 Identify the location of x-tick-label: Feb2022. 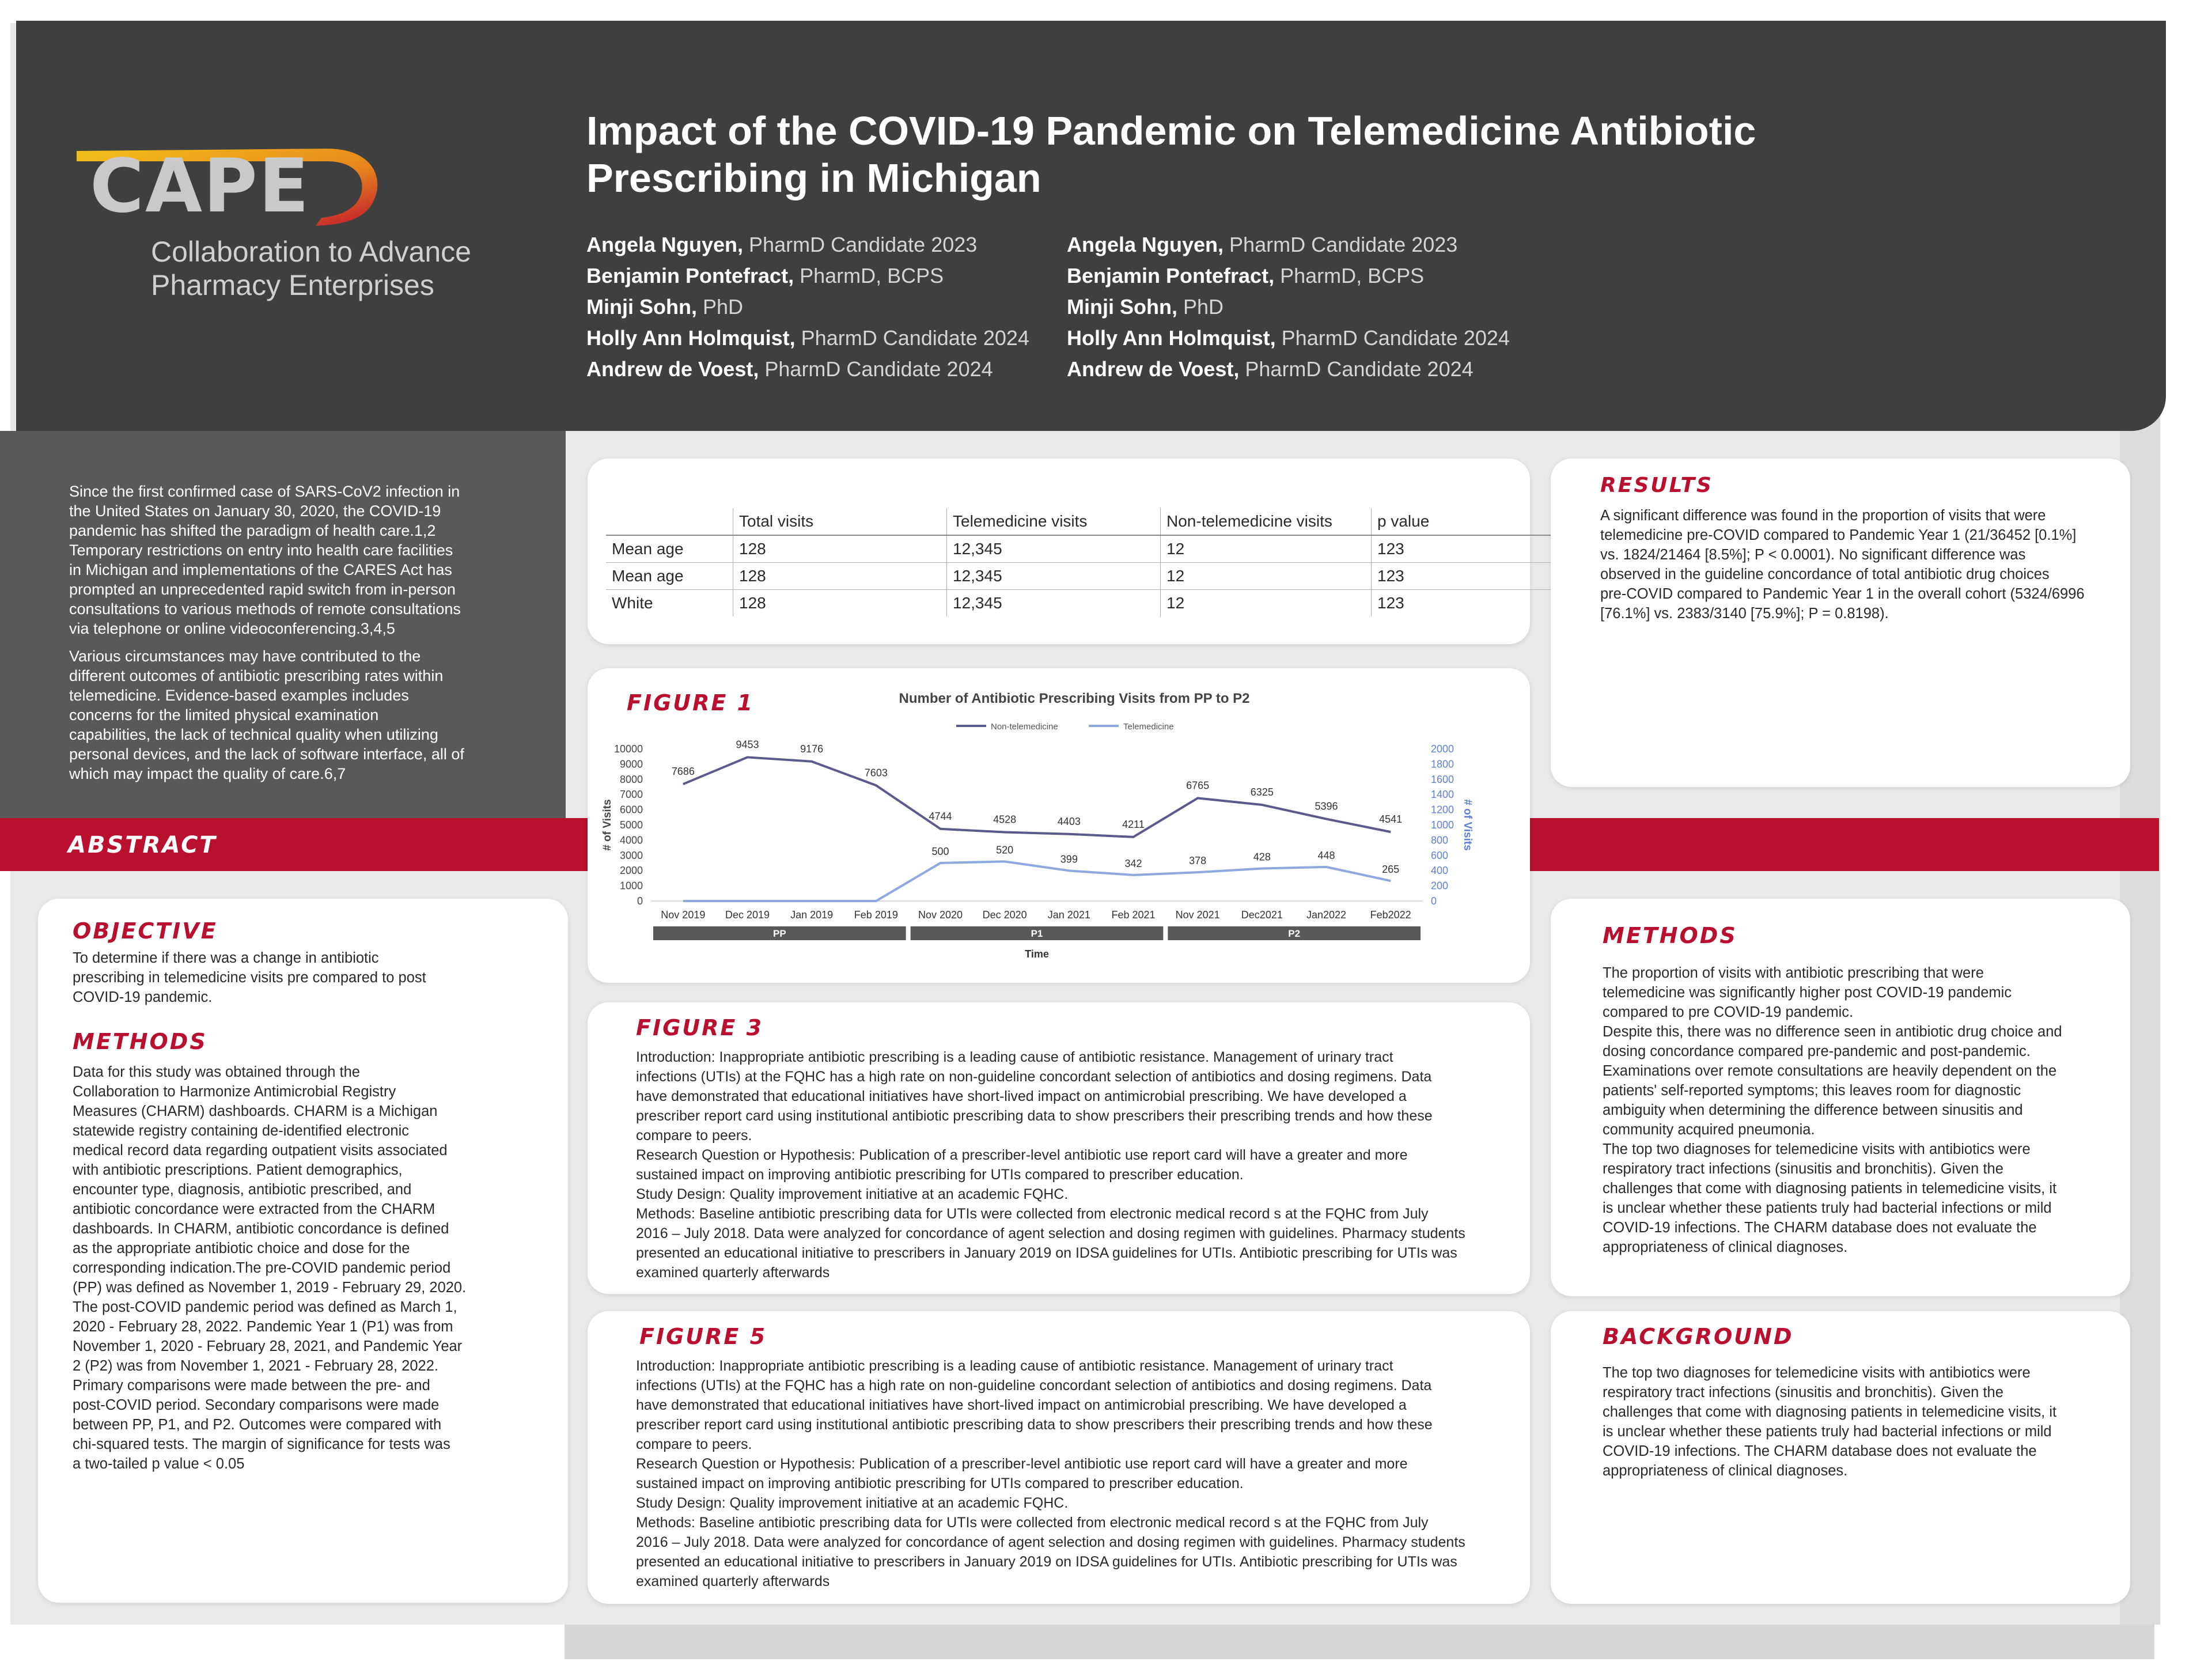
(1390, 915).